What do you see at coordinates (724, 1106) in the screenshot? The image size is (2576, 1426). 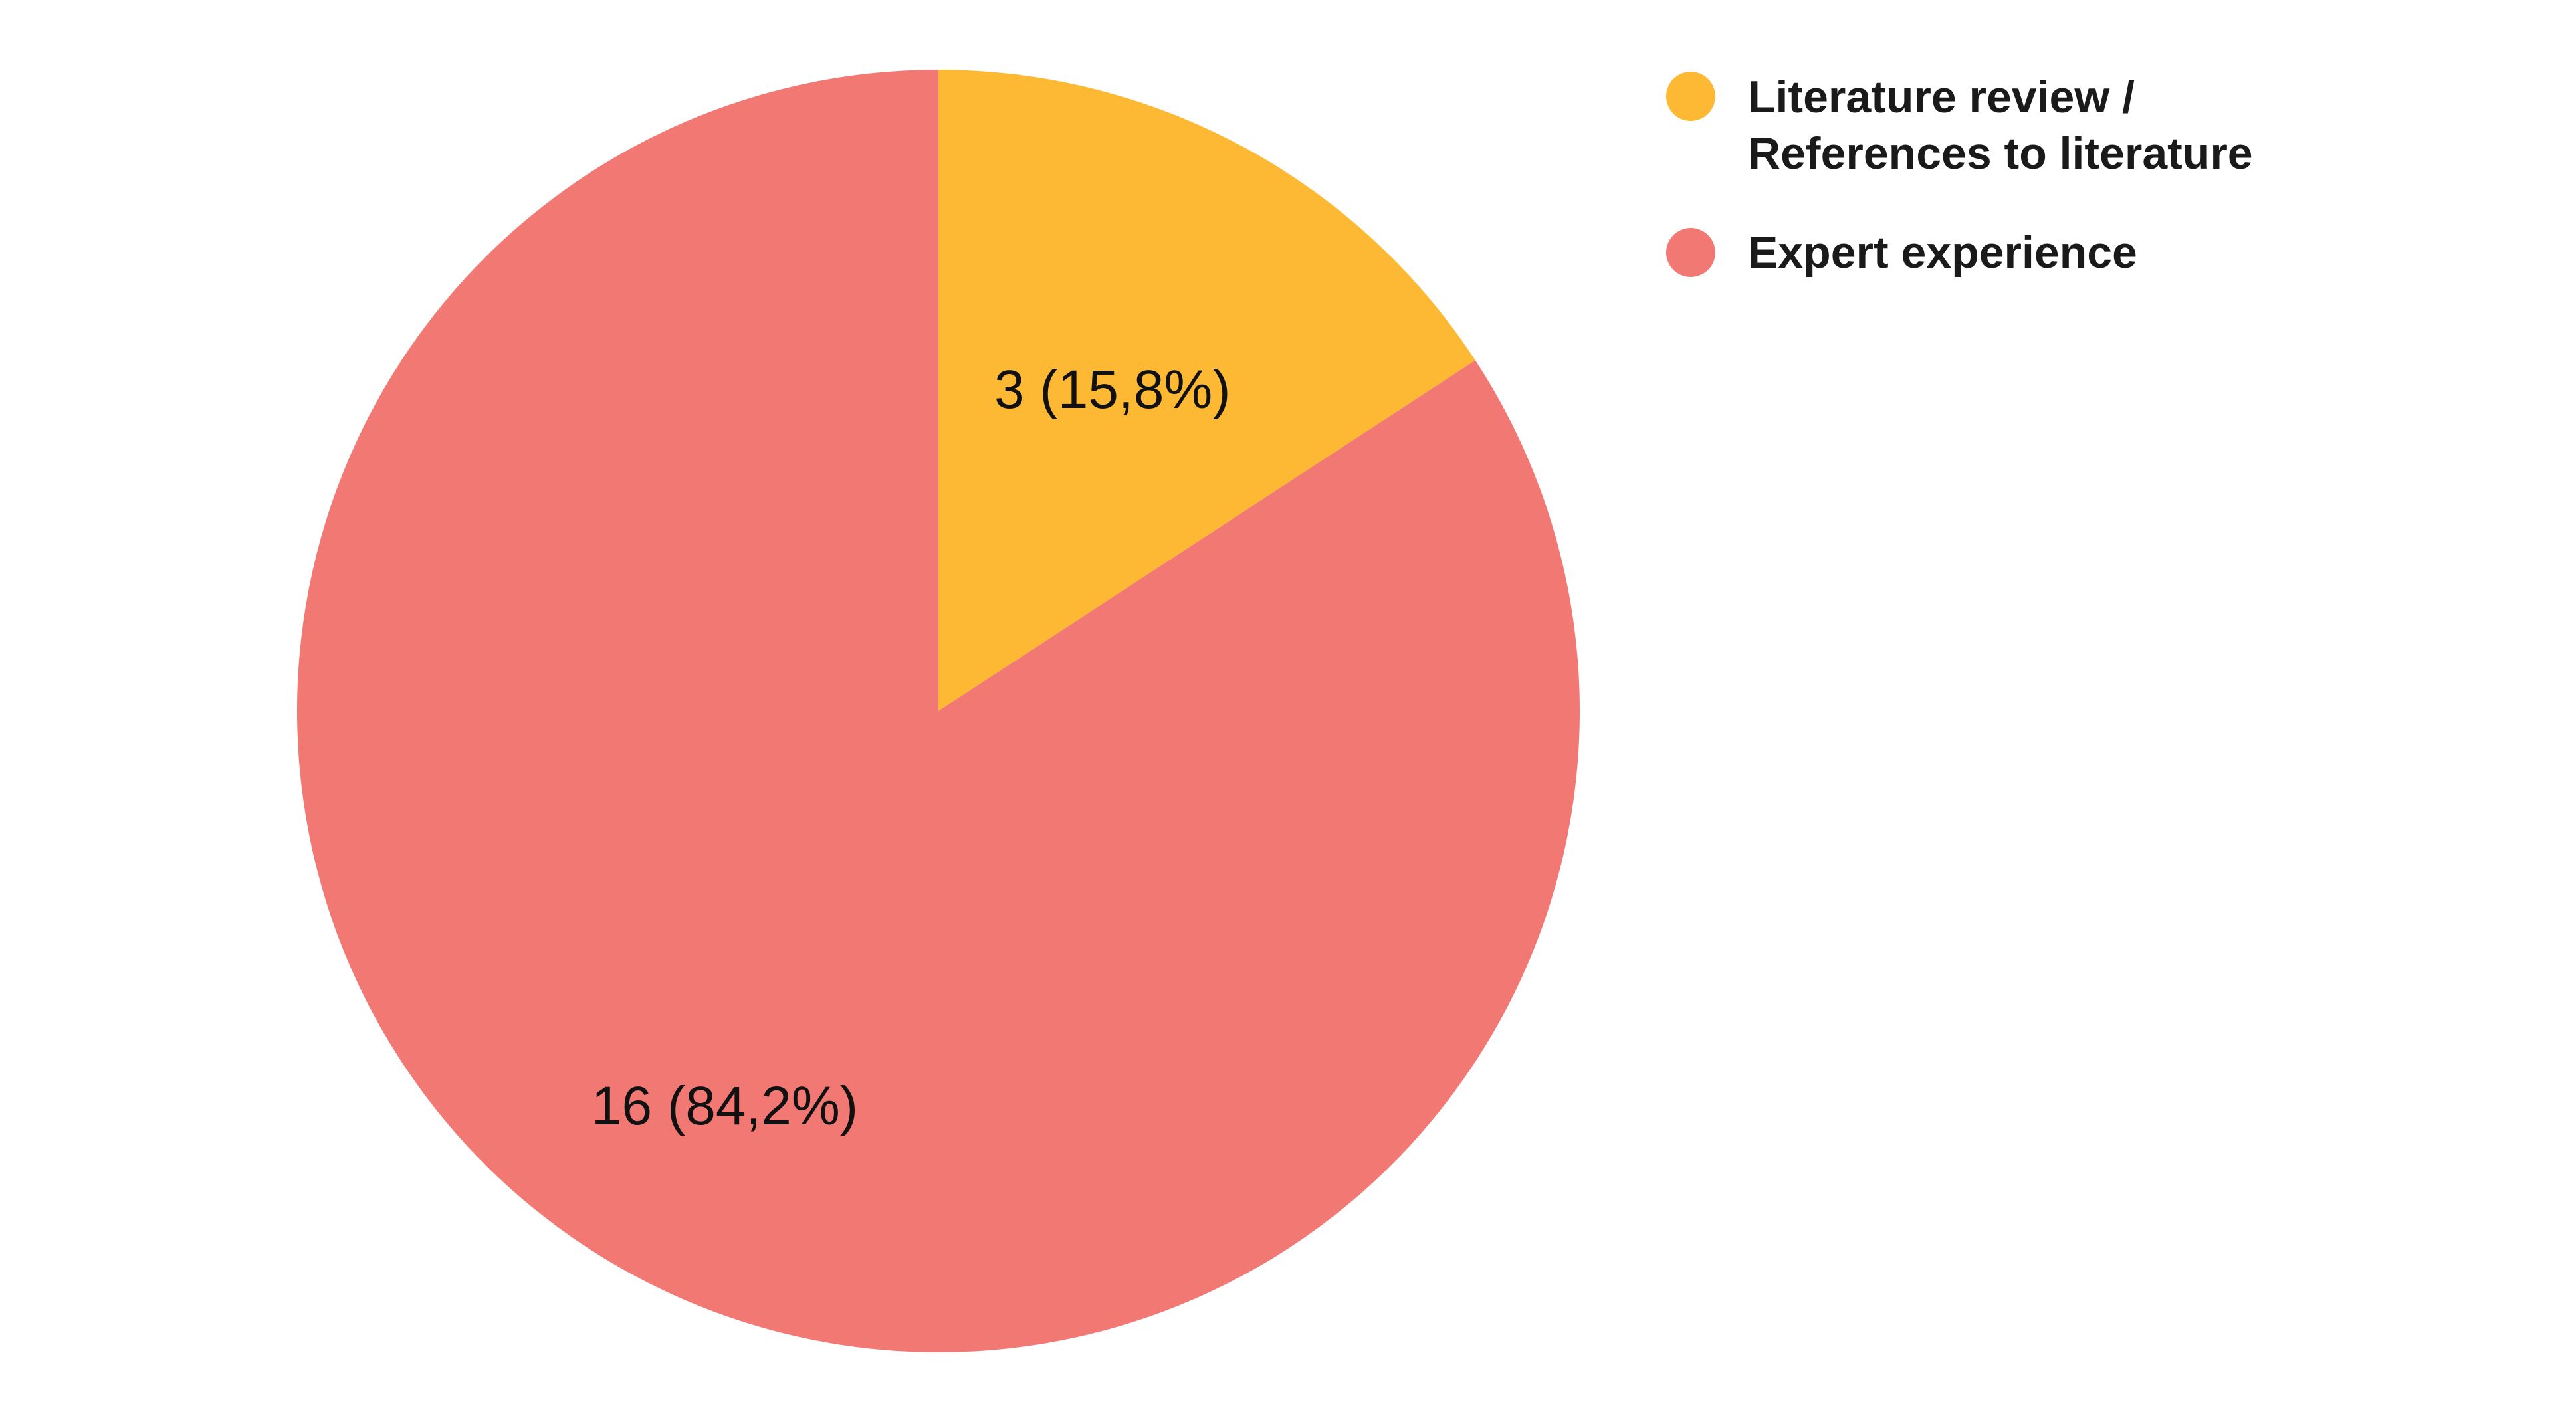 I see `slice-label-expert-experience: 16 (84,2%)` at bounding box center [724, 1106].